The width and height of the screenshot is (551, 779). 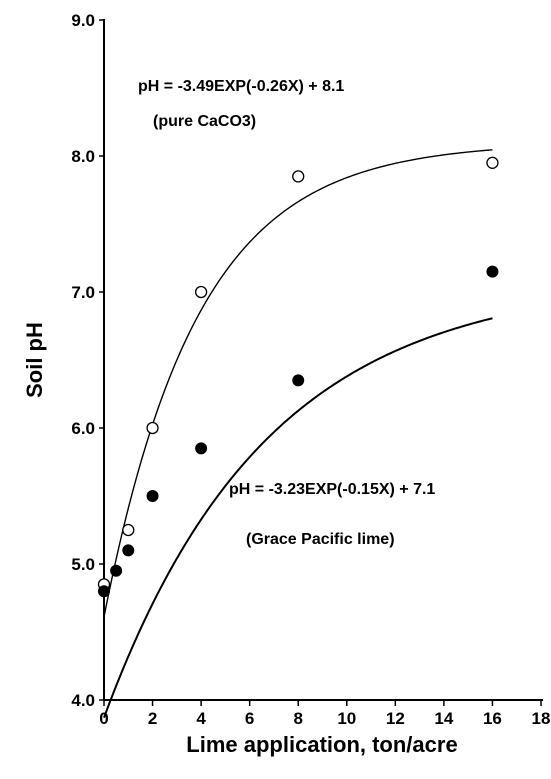 I want to click on y-tick-label: 6.0, so click(x=83, y=428).